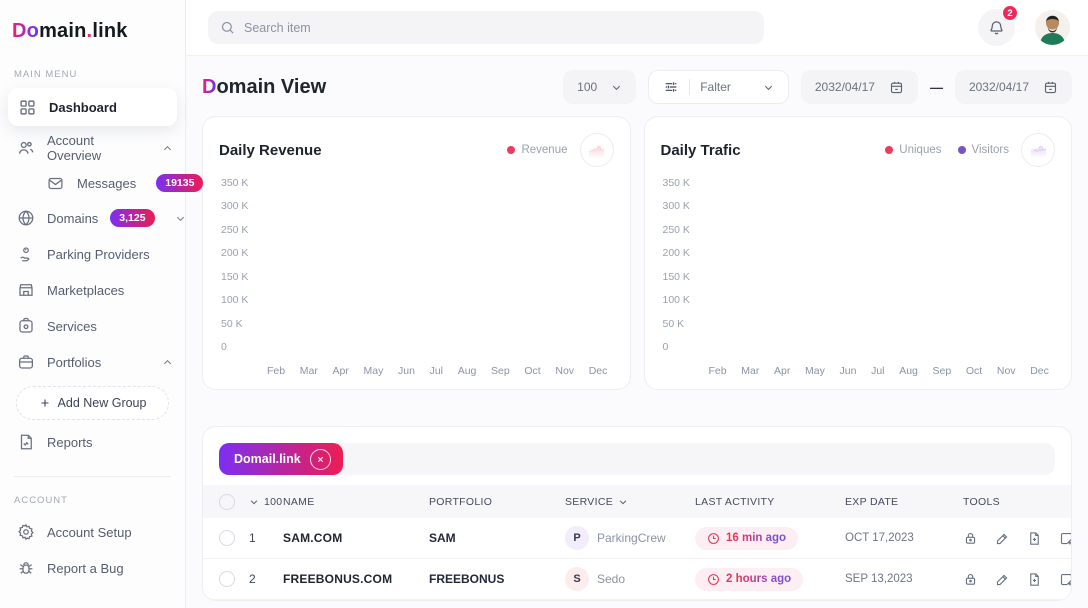 Image resolution: width=1088 pixels, height=608 pixels. Describe the element at coordinates (227, 501) in the screenshot. I see `select-all-checkbox` at that location.